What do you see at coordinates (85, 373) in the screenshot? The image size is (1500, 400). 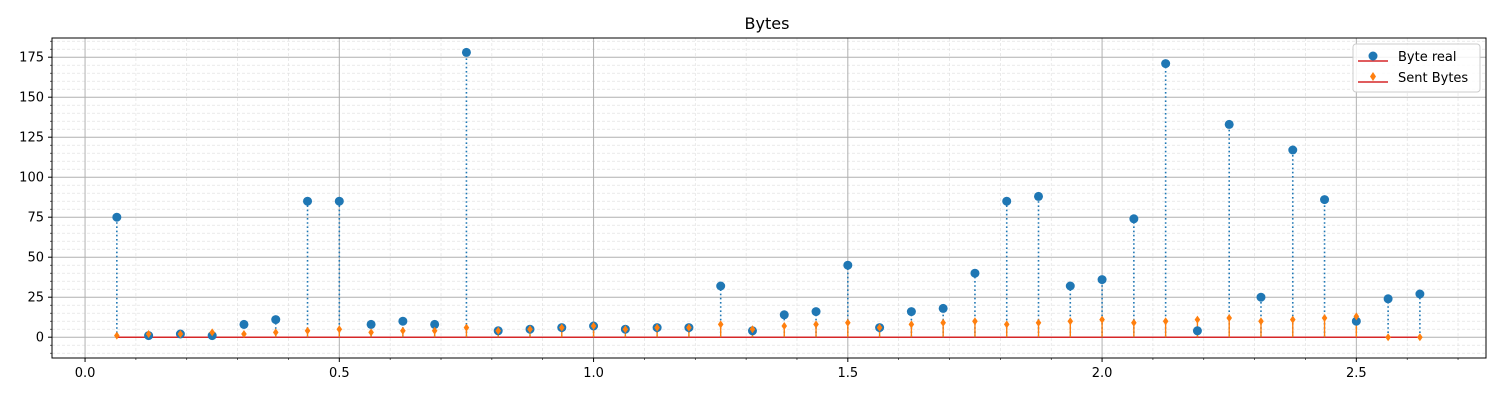 I see `x-tick-label: 0.0` at bounding box center [85, 373].